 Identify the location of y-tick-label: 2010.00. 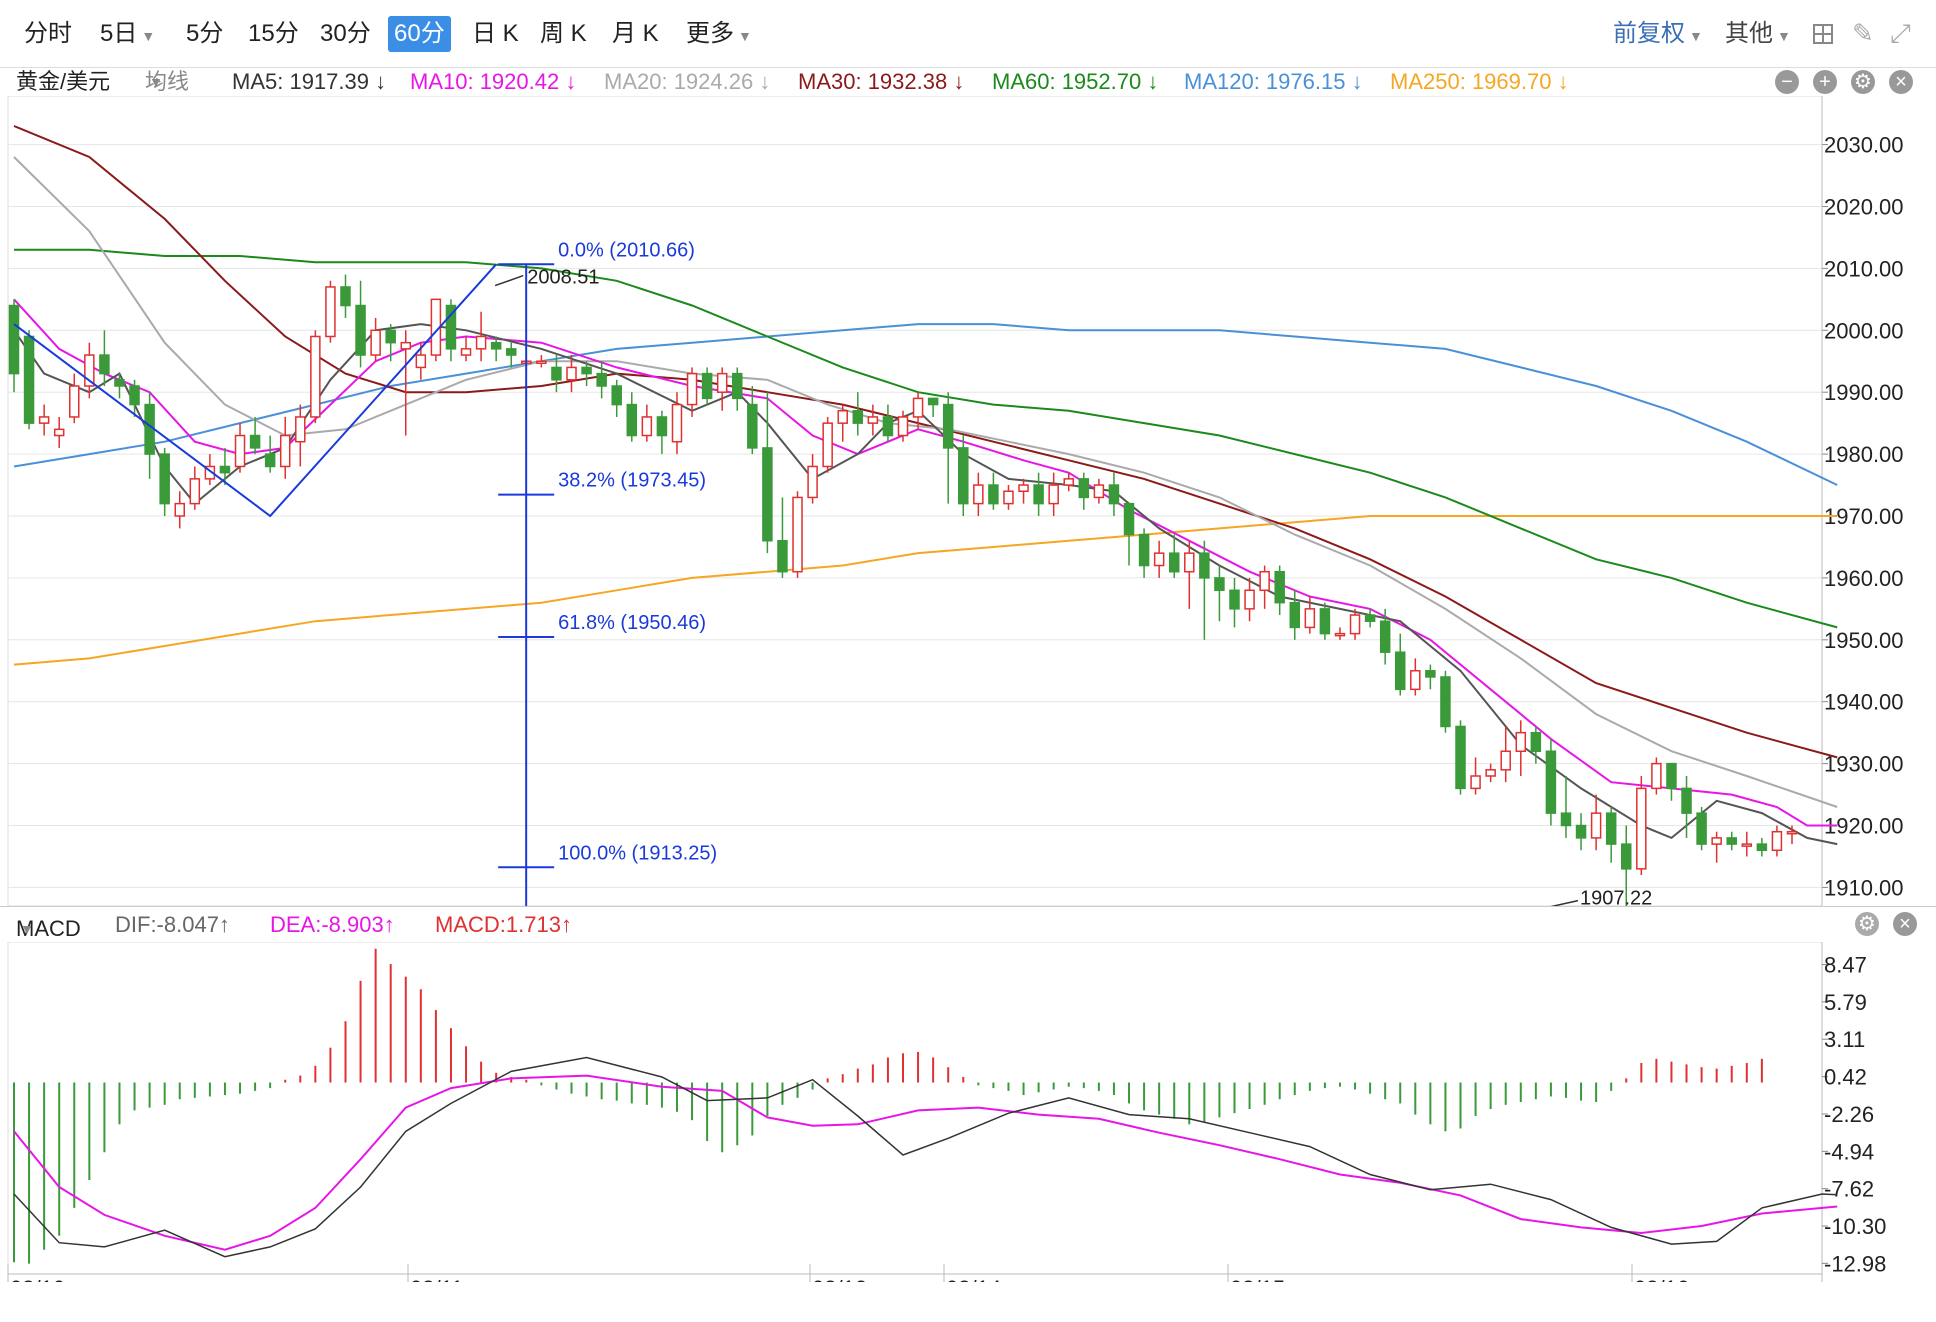
(1864, 268).